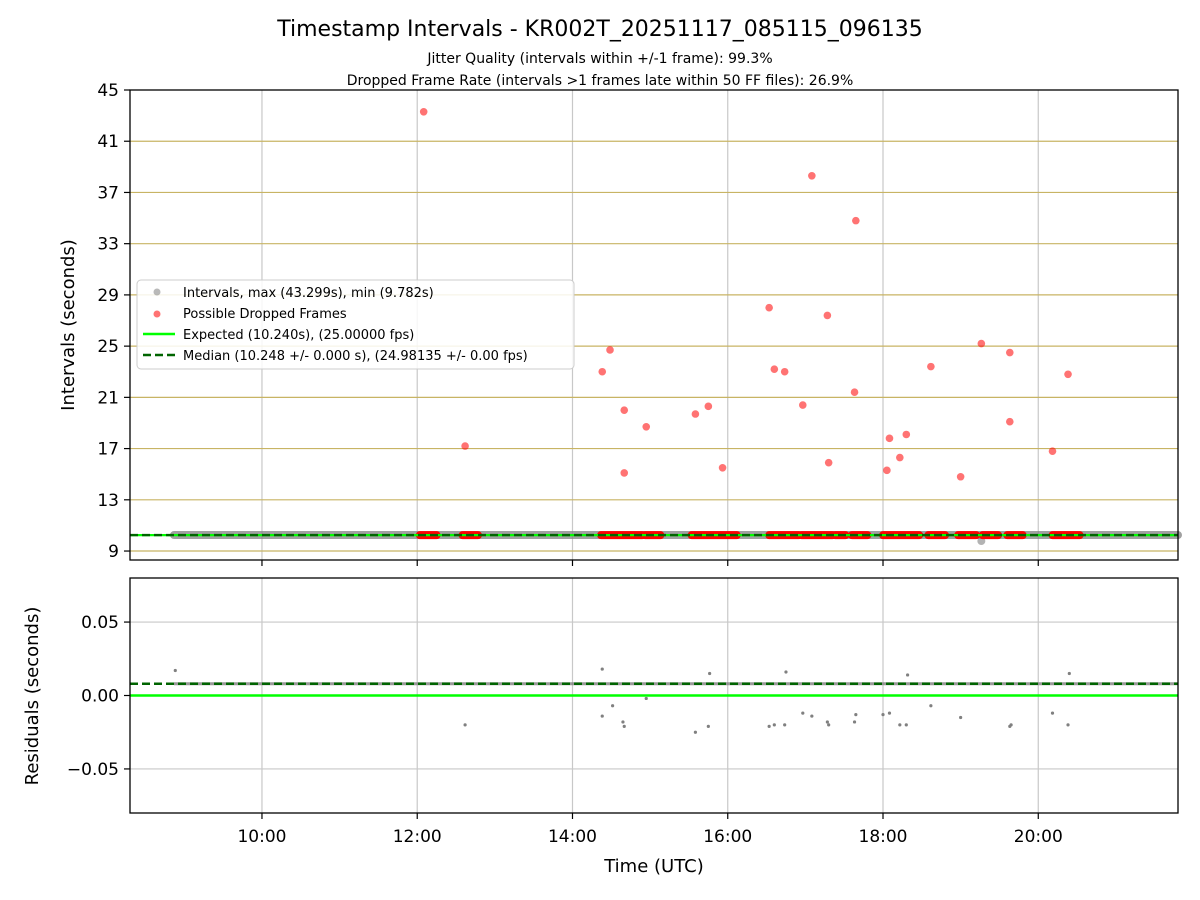  I want to click on legend-dropped-marker, so click(157, 314).